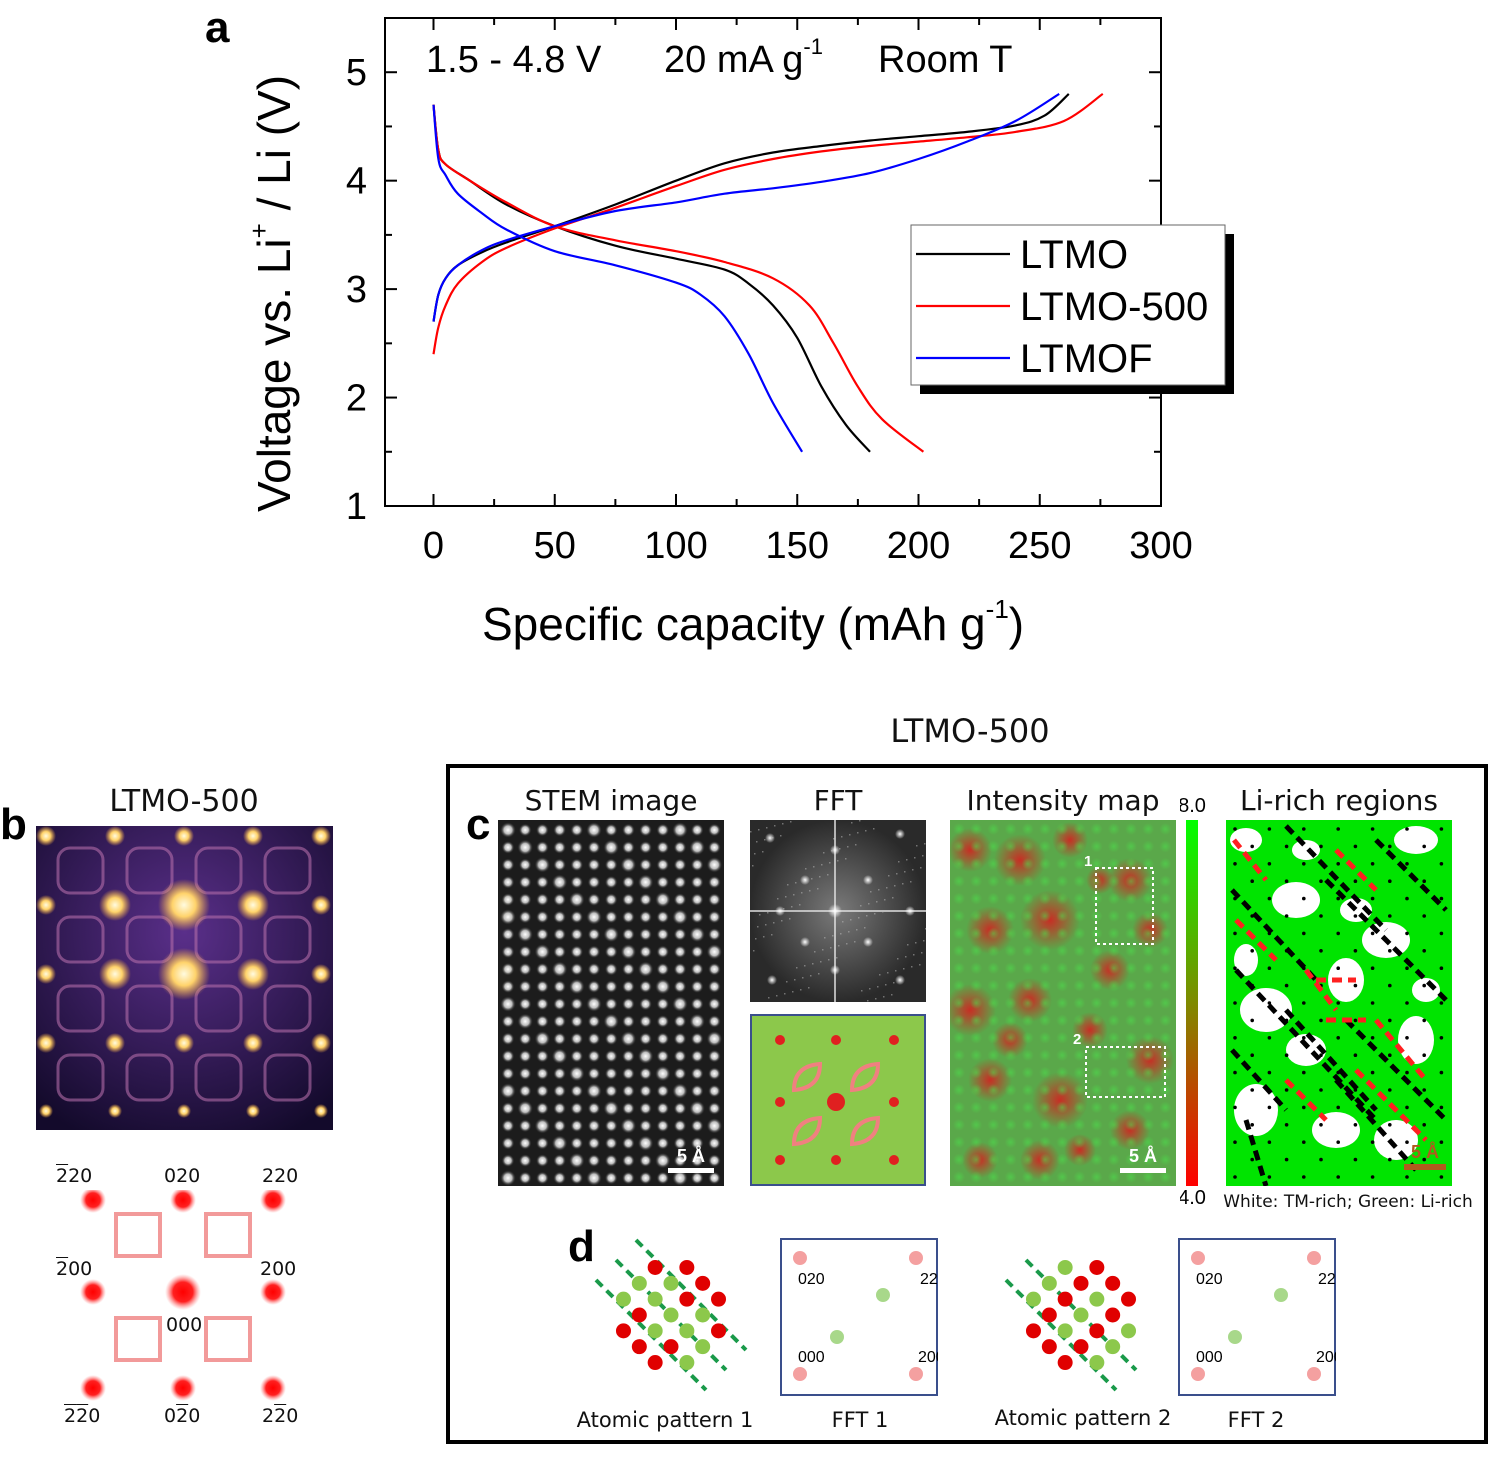 Image resolution: width=1502 pixels, height=1480 pixels. Describe the element at coordinates (865, 1131) in the screenshot. I see `superlattice-ring` at that location.